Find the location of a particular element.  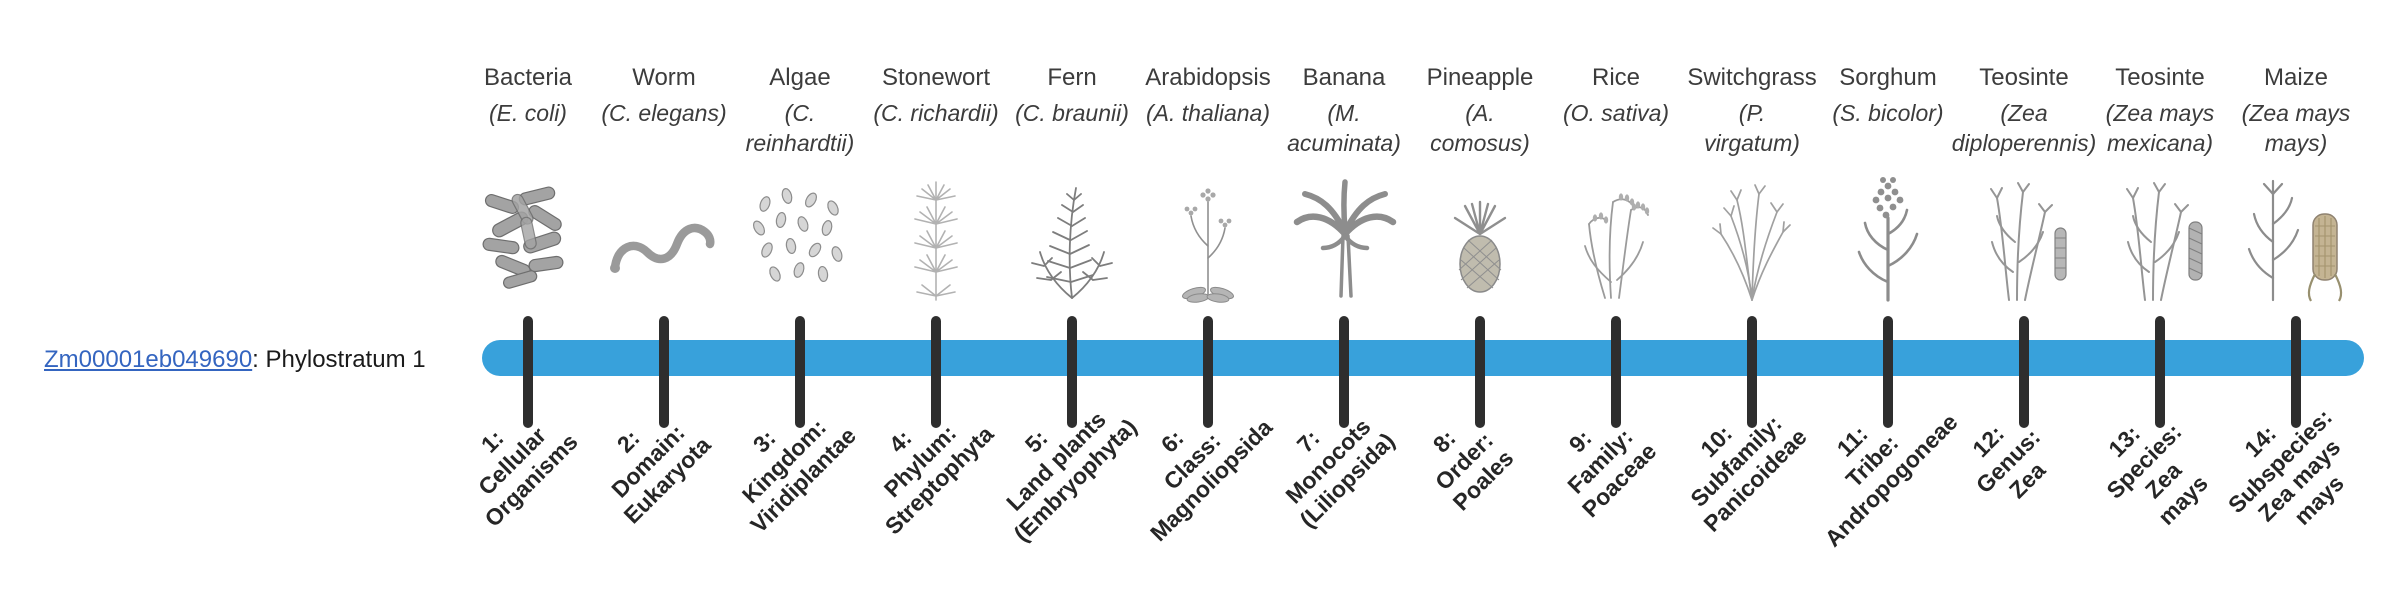

common-name-label: Maize is located at coordinates (2296, 77).